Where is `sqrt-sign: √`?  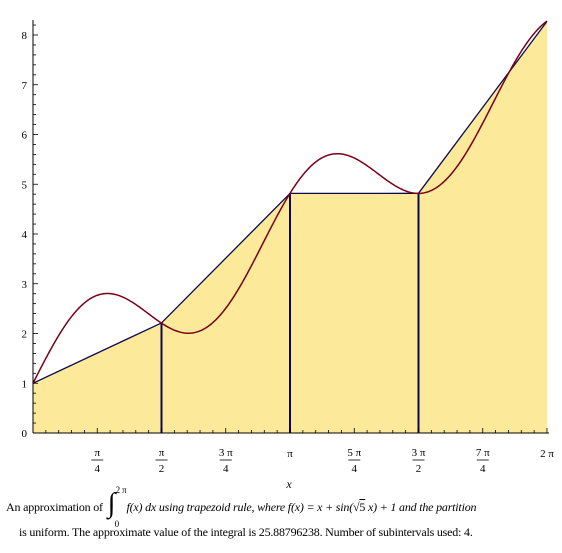 sqrt-sign: √ is located at coordinates (356, 506).